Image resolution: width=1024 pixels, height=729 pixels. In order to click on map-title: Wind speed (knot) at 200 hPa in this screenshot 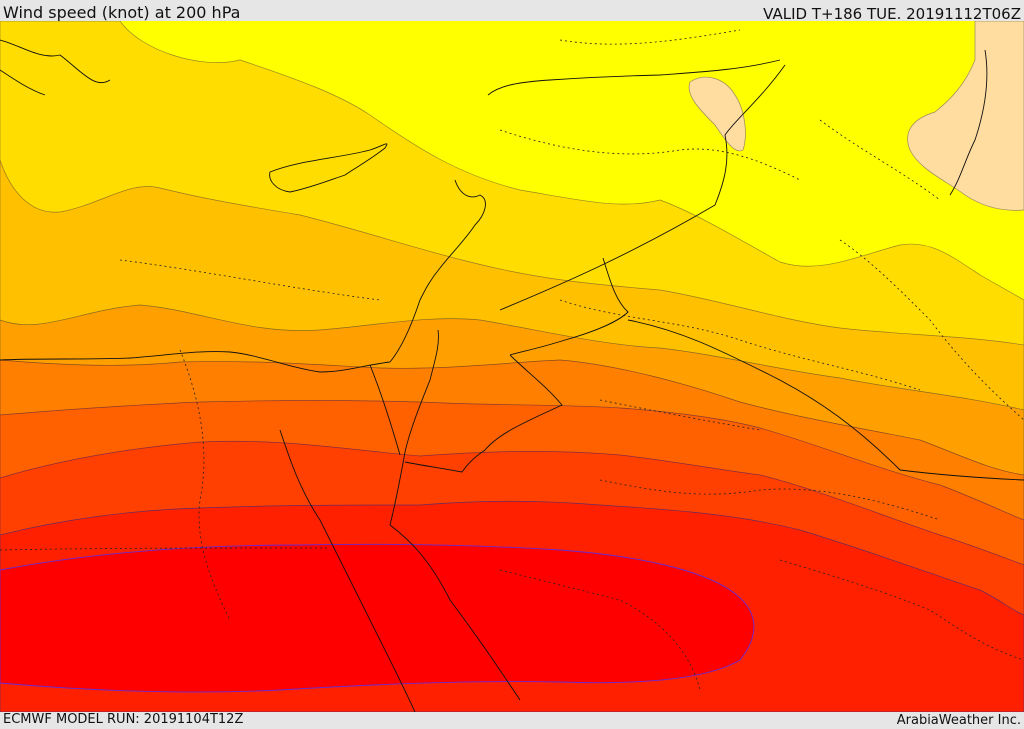, I will do `click(122, 12)`.